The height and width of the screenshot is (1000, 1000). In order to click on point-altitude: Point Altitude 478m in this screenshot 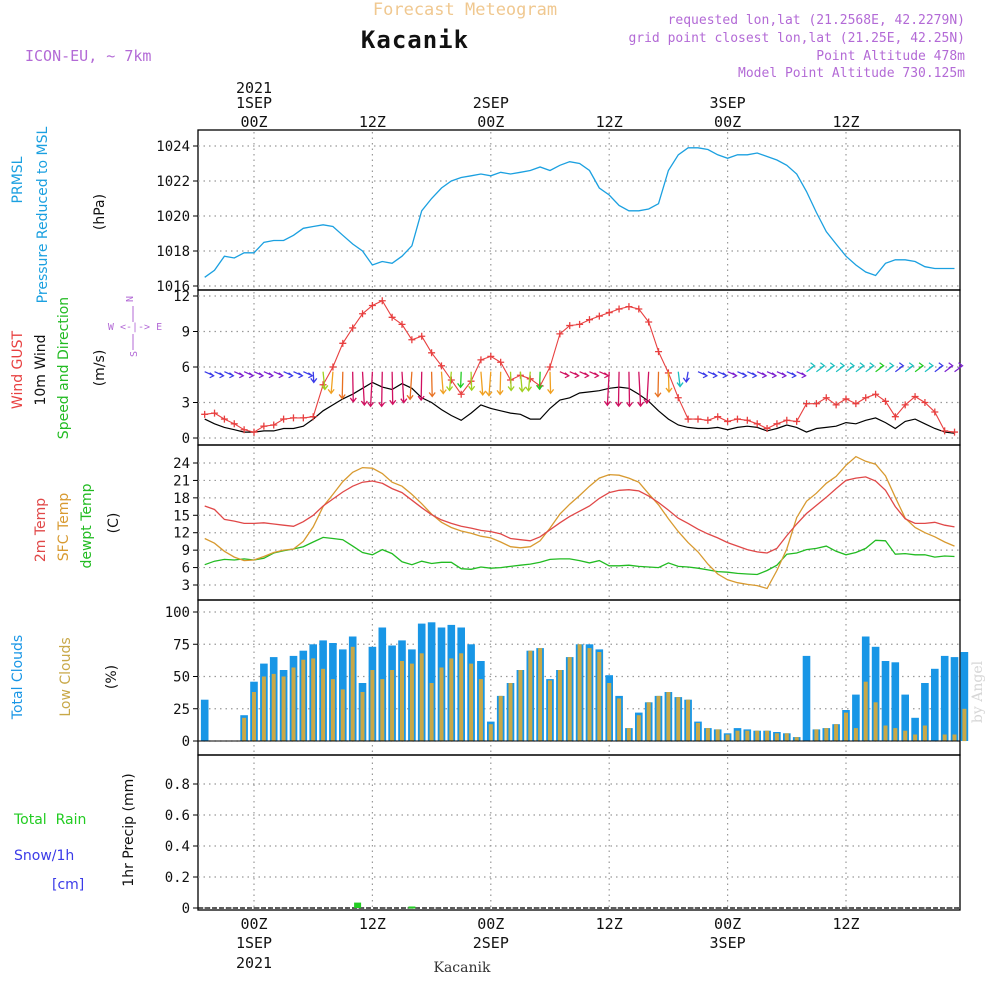, I will do `click(890, 56)`.